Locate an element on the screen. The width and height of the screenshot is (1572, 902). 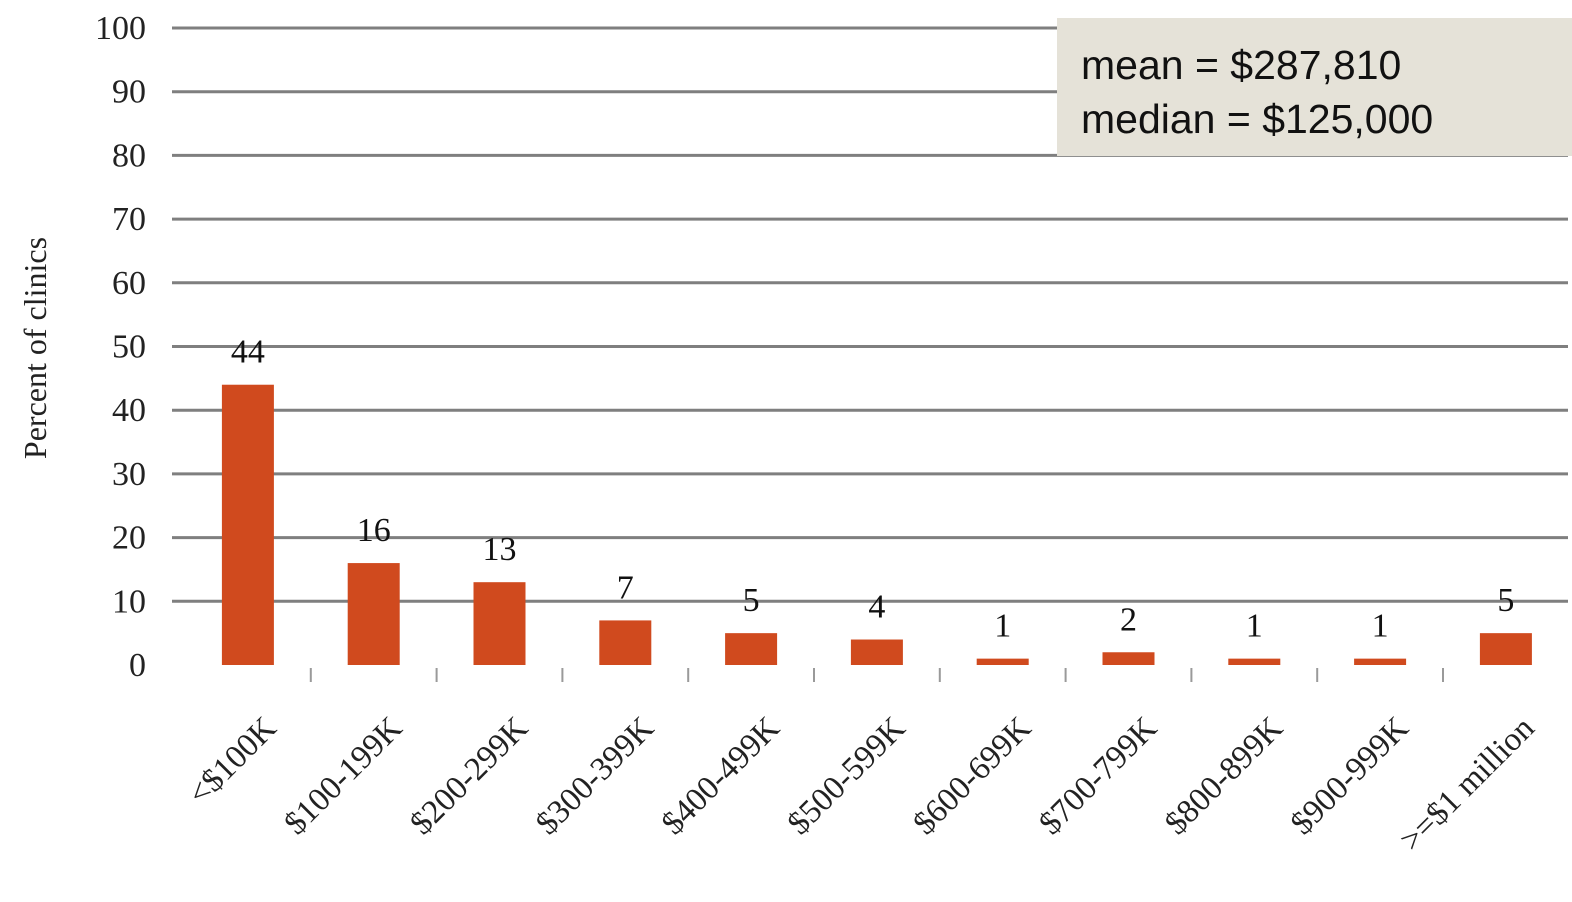
mean-label: mean = is located at coordinates (1156, 65).